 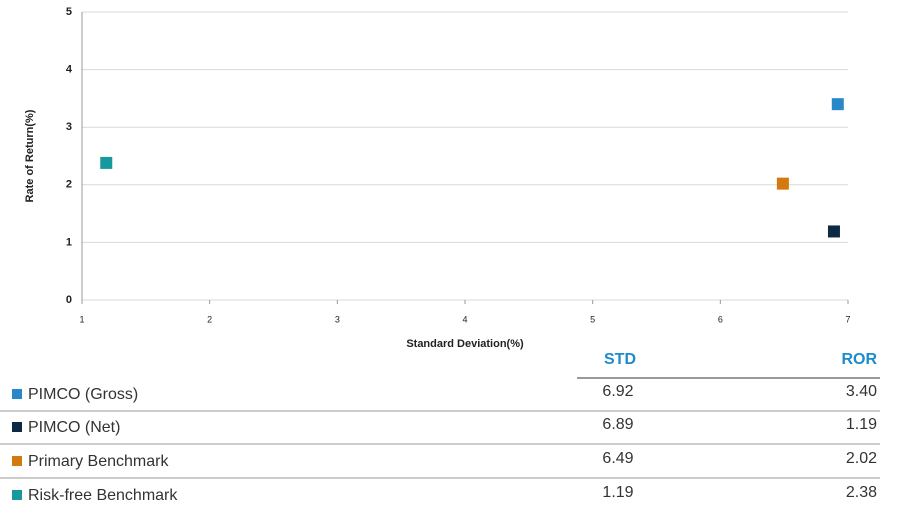 What do you see at coordinates (69, 242) in the screenshot?
I see `y-tick-label: 1` at bounding box center [69, 242].